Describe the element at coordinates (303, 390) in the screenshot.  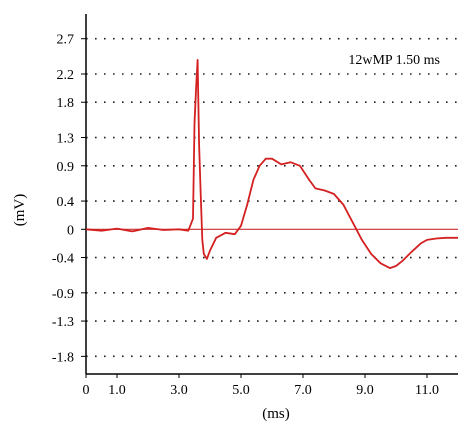
I see `x-tick-label: 7.0` at that location.